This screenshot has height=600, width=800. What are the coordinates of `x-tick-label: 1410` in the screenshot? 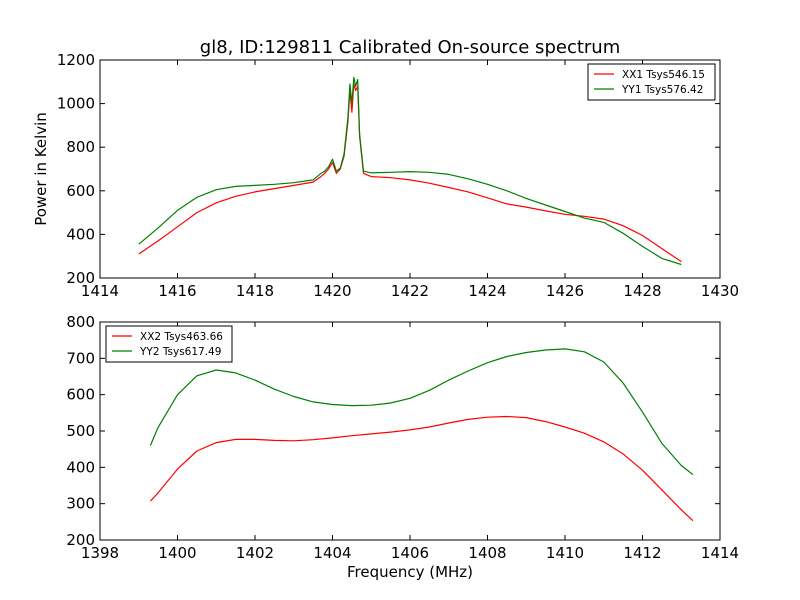 It's located at (565, 553).